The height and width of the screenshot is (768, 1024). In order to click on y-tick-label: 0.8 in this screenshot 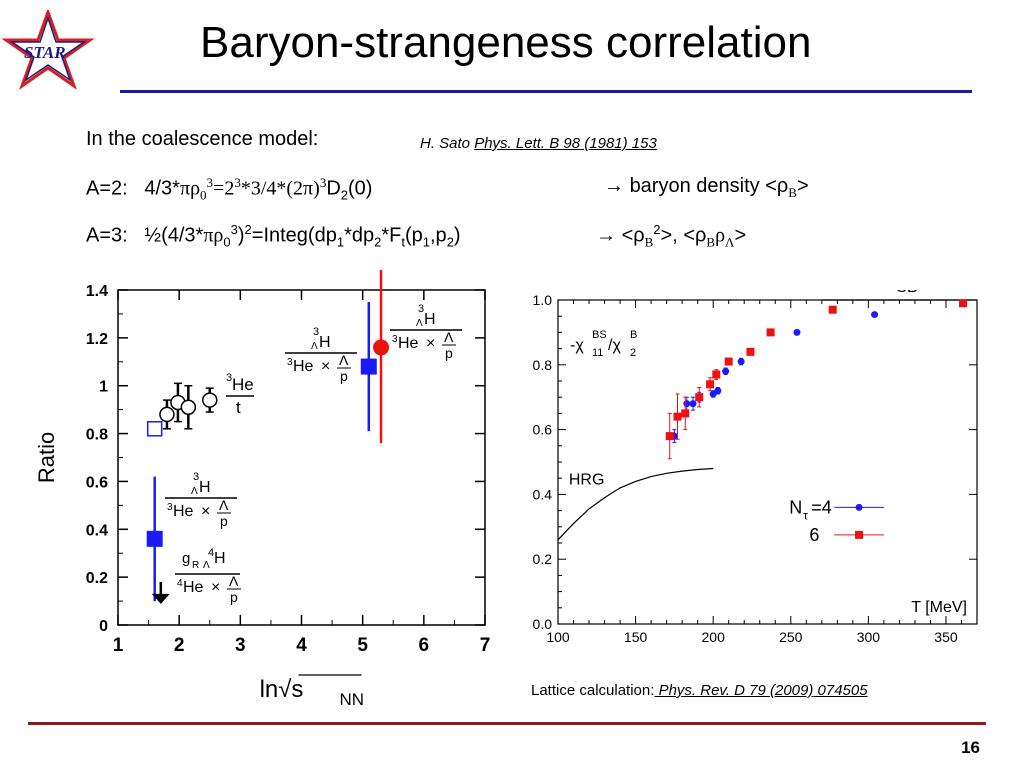, I will do `click(97, 435)`.